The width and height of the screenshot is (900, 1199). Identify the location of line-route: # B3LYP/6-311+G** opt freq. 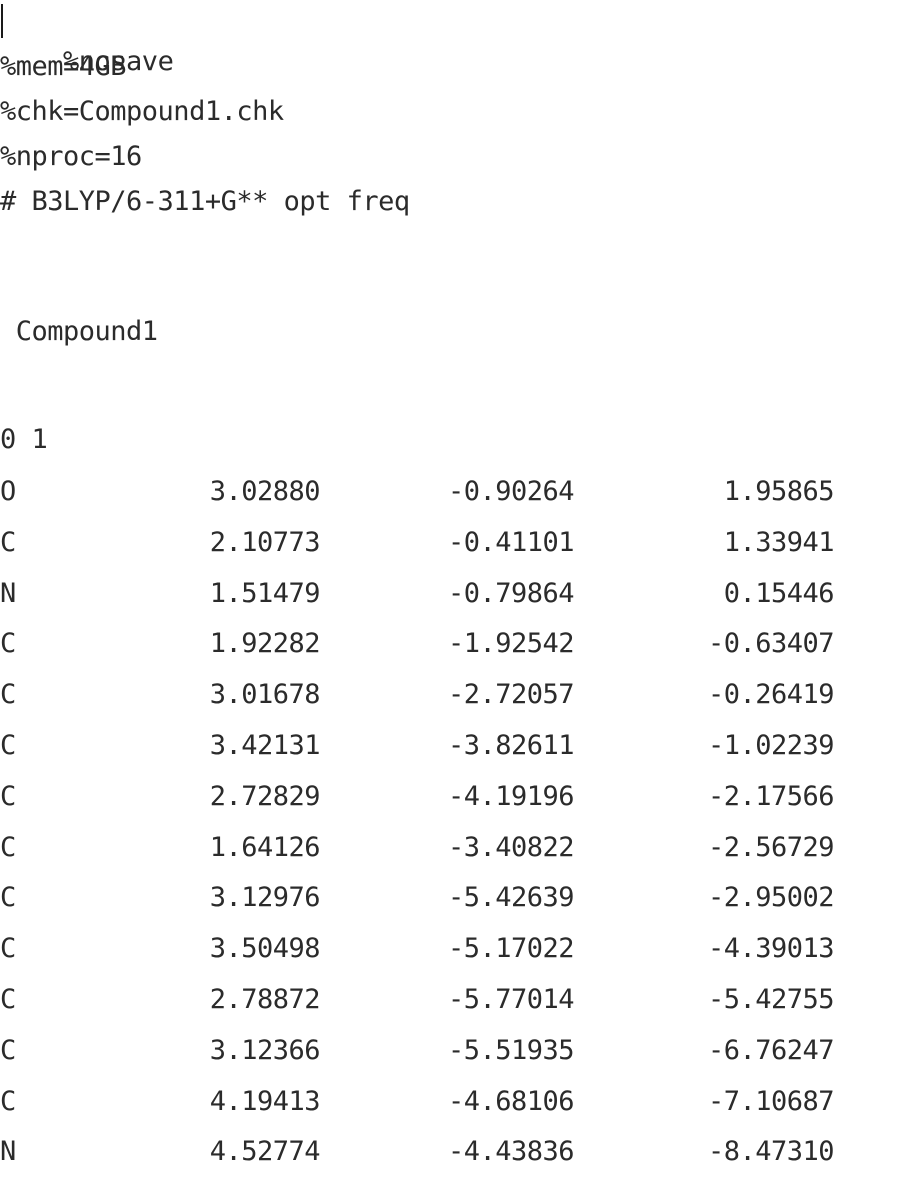
(205, 201).